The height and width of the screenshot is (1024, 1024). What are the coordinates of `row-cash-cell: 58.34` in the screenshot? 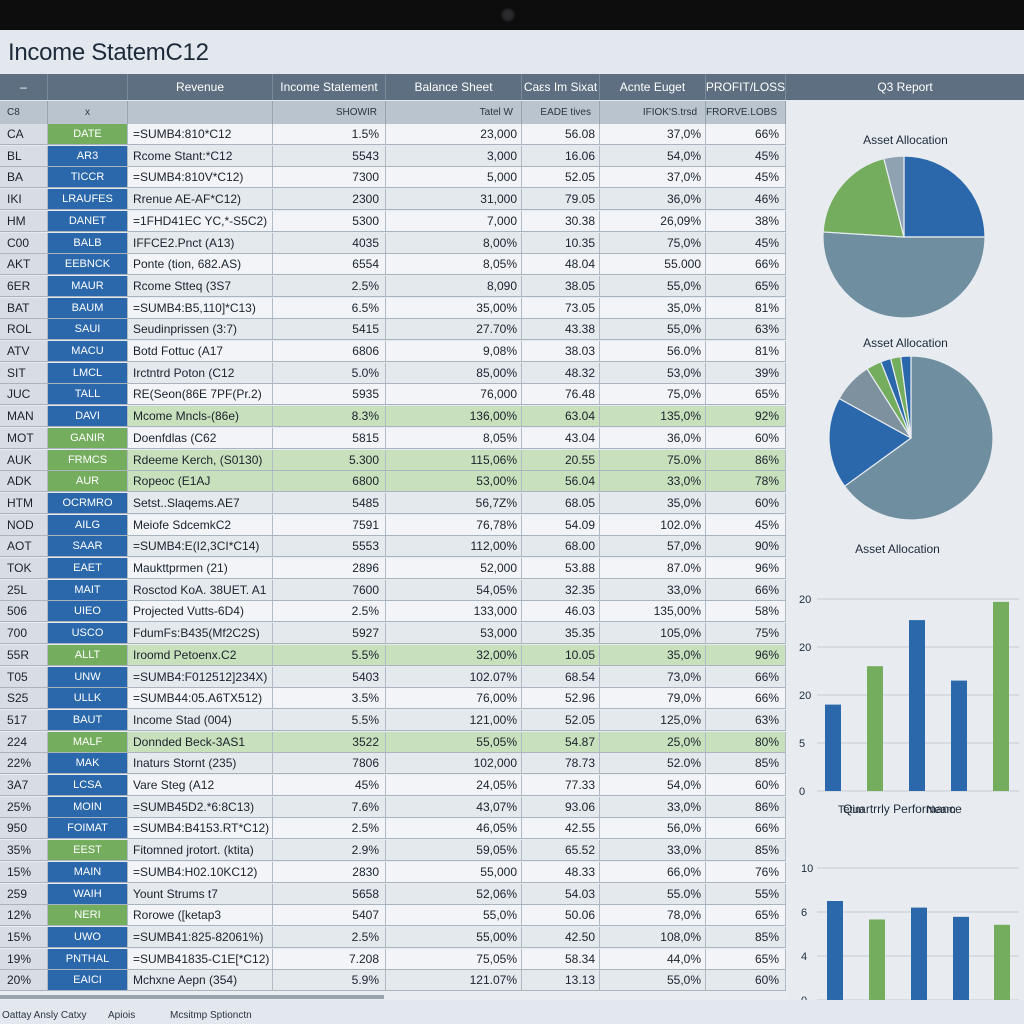 It's located at (561, 958).